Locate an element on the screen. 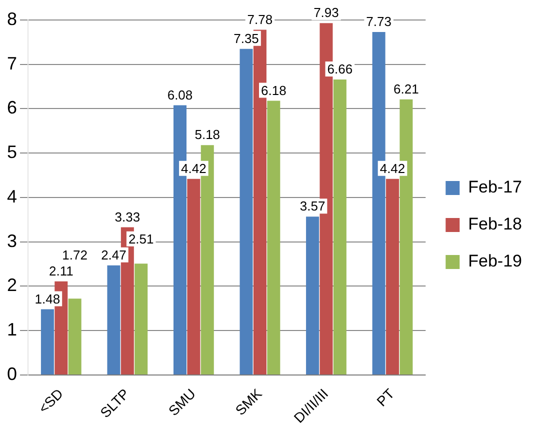 Image resolution: width=542 pixels, height=430 pixels. data-label: 1.72 is located at coordinates (75, 254).